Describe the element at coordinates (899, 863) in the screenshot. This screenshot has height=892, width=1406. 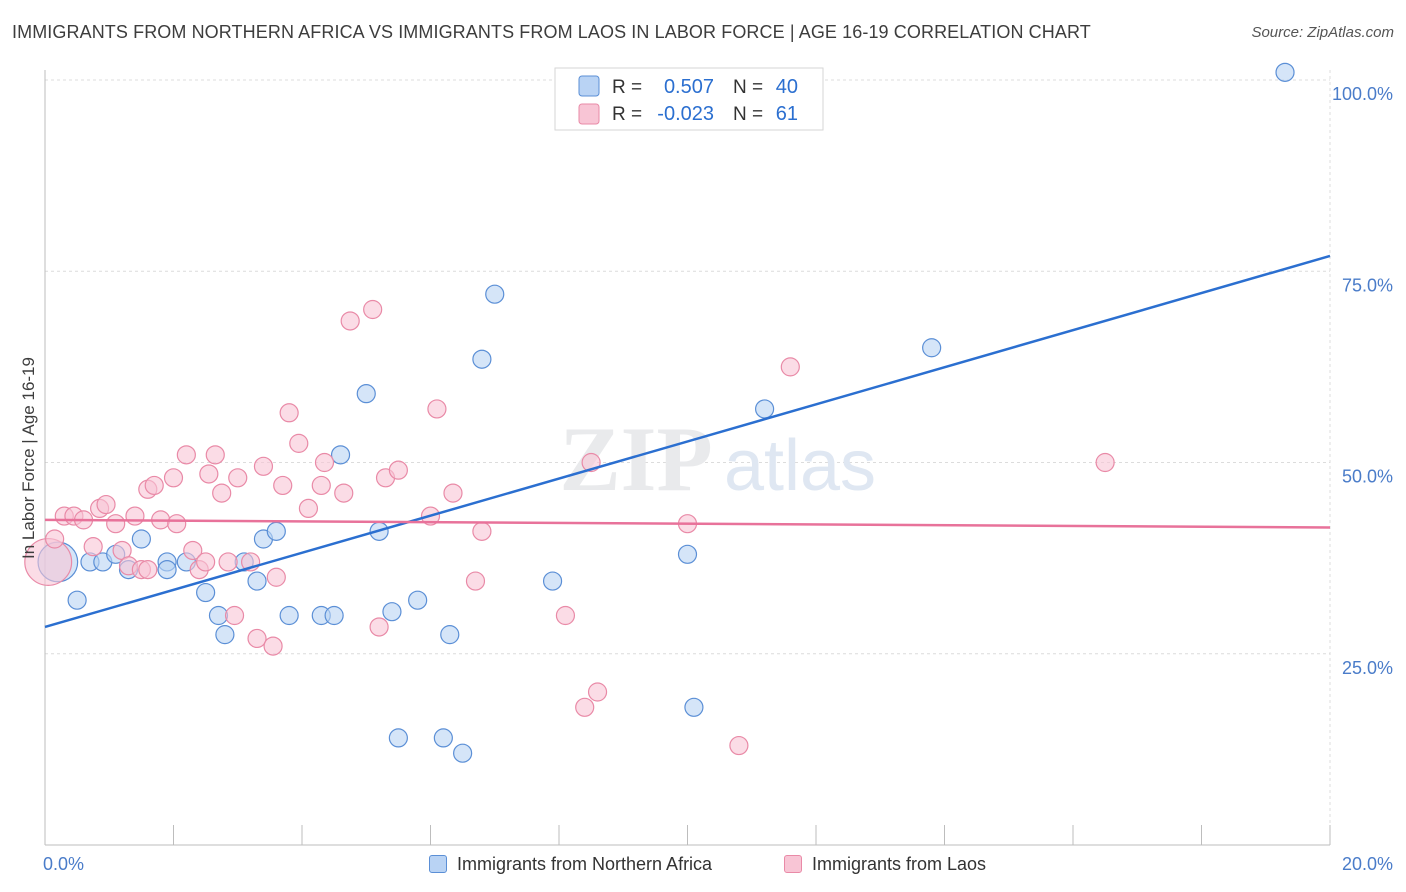
I see `legend-label-laos: Immigrants from Laos` at that location.